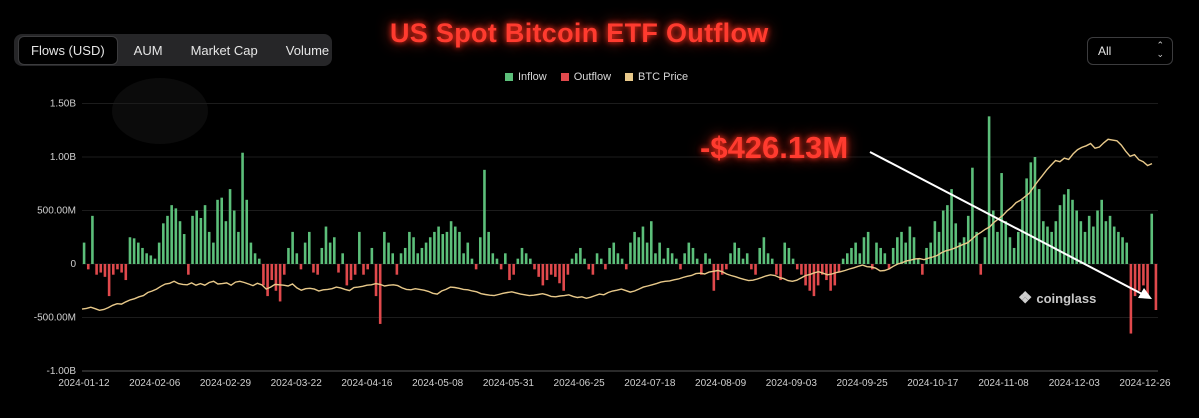  I want to click on tab-aum: AUM, so click(148, 50).